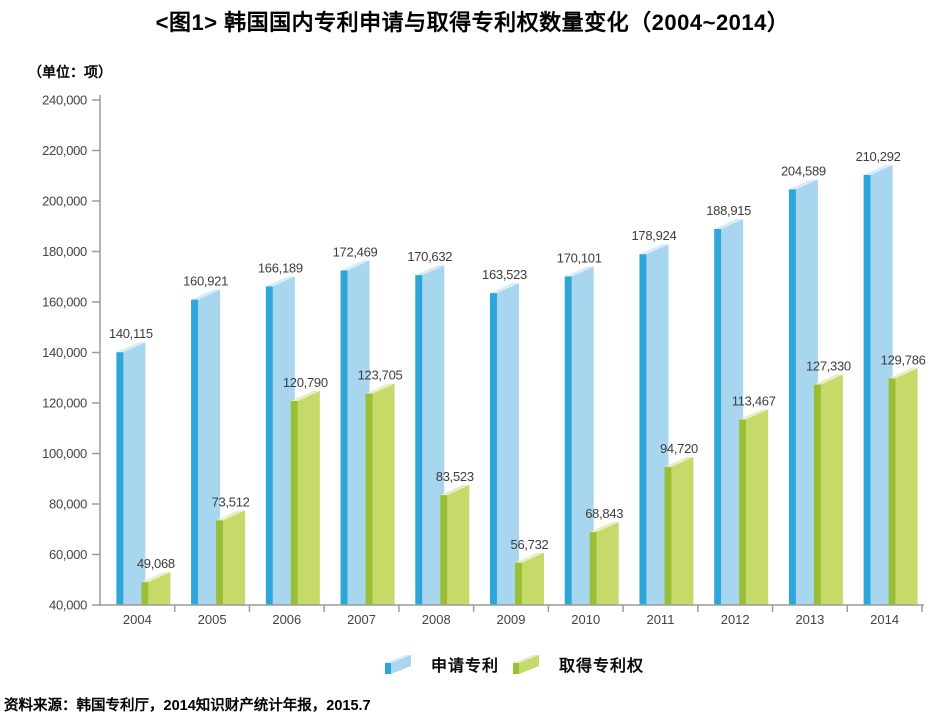 The width and height of the screenshot is (945, 725). I want to click on bar-application-2009-side, so click(508, 444).